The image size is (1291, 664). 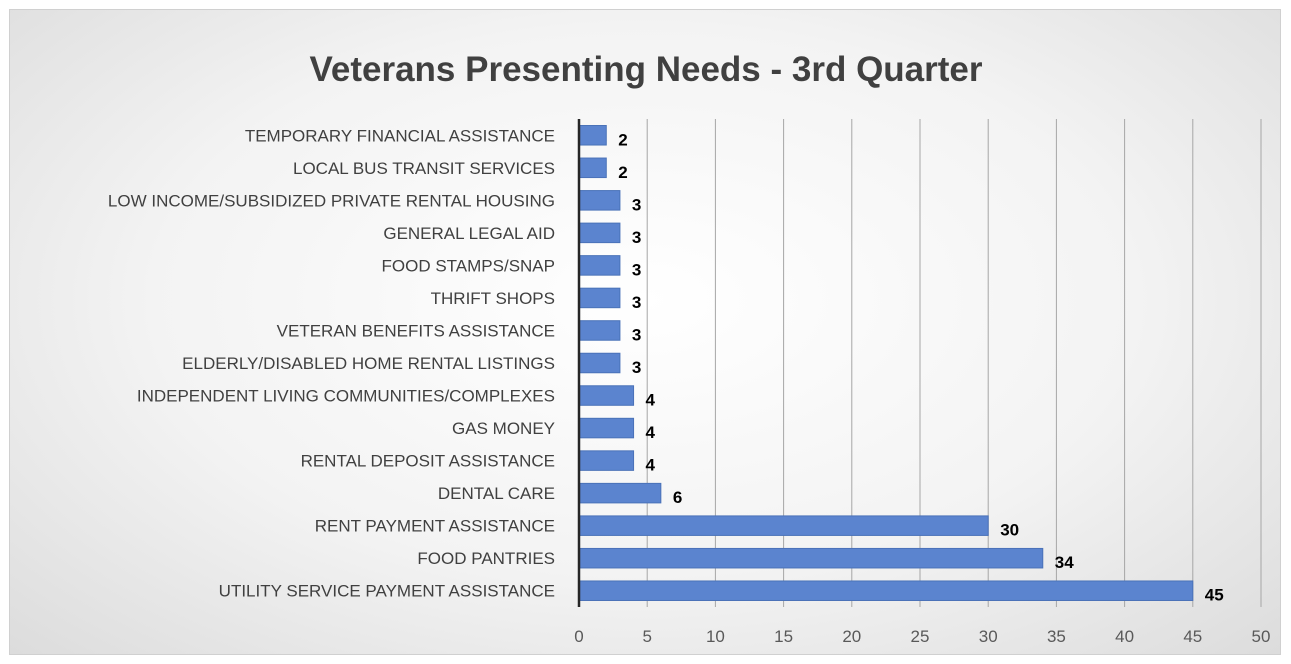 I want to click on data-label: 34, so click(x=1064, y=562).